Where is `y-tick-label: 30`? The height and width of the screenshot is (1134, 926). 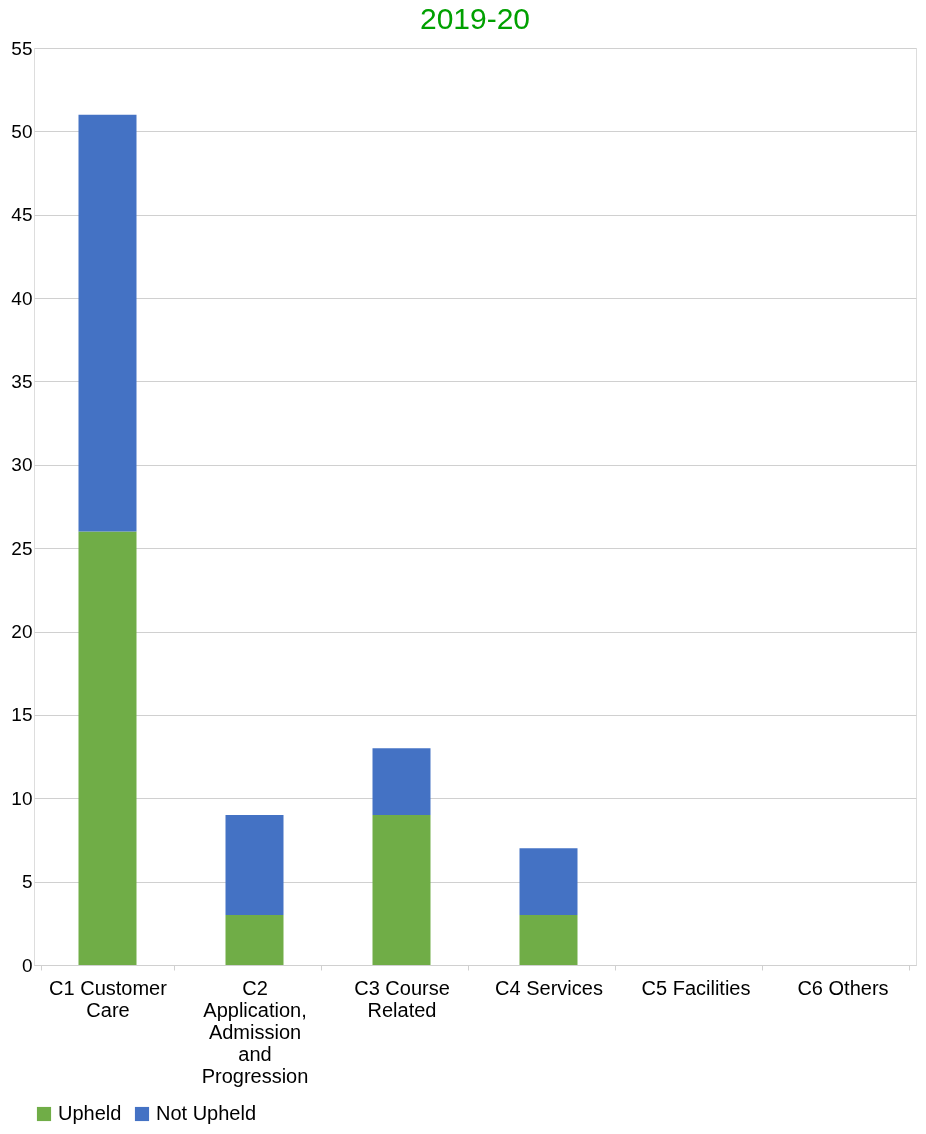
y-tick-label: 30 is located at coordinates (22, 465).